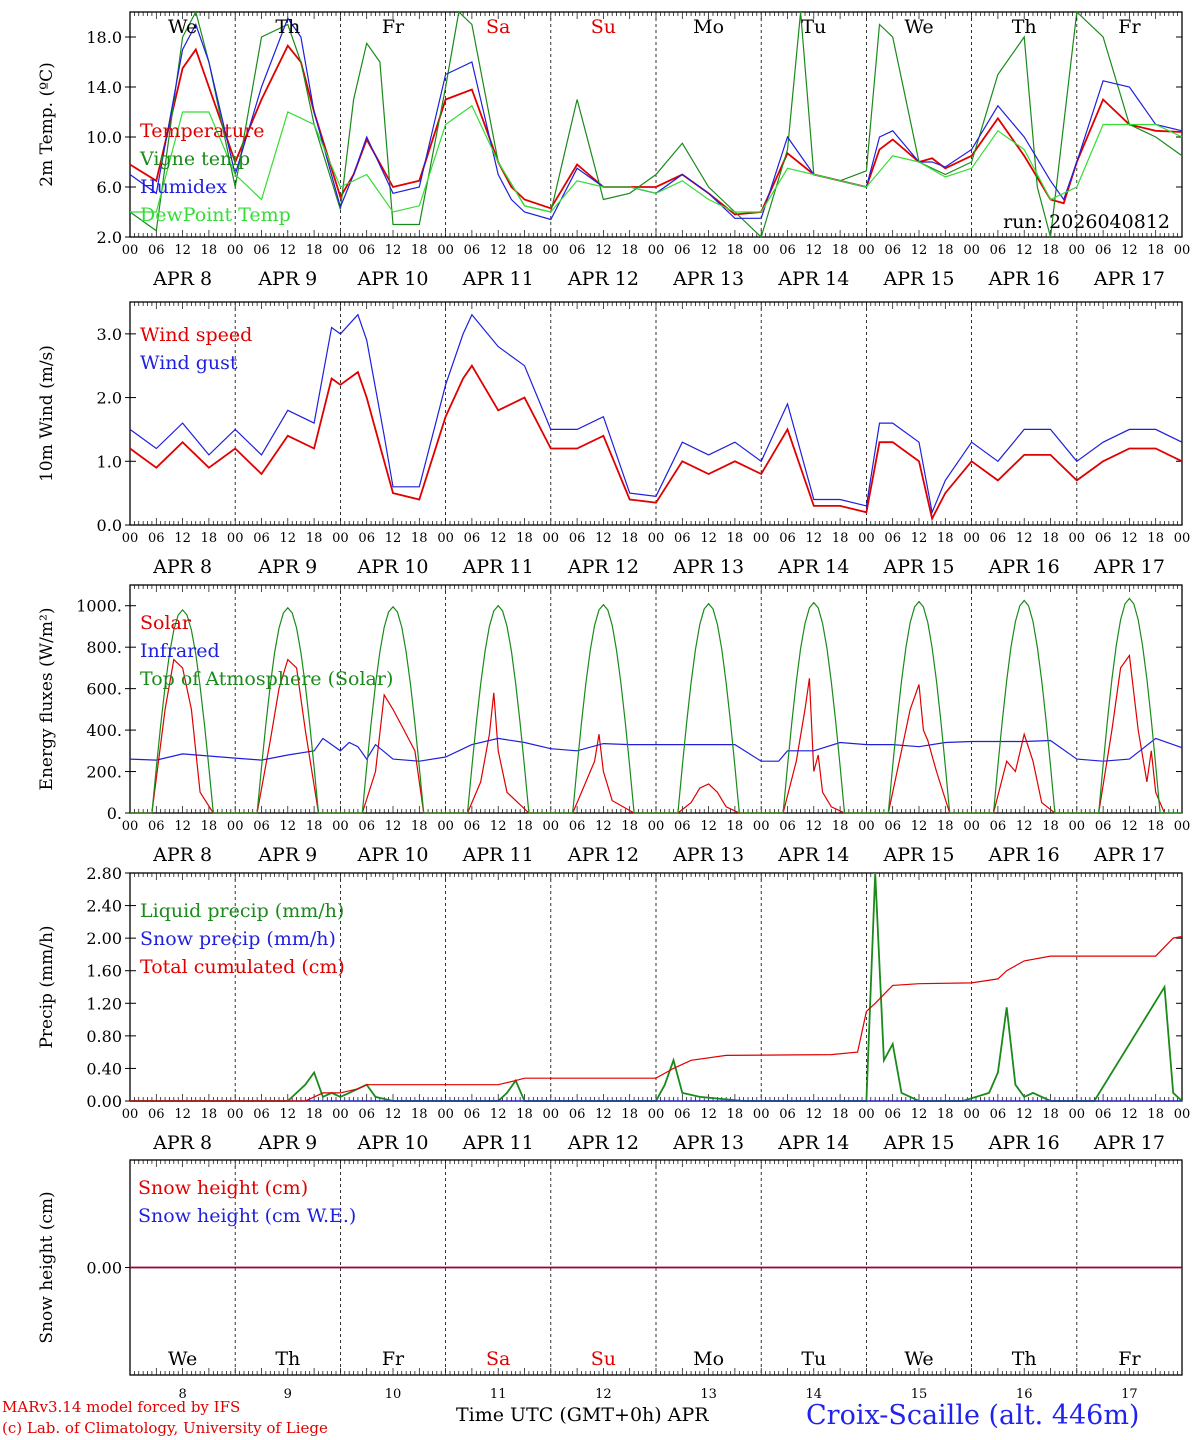 The height and width of the screenshot is (1440, 1194). I want to click on legend-entry: Wind gust, so click(189, 363).